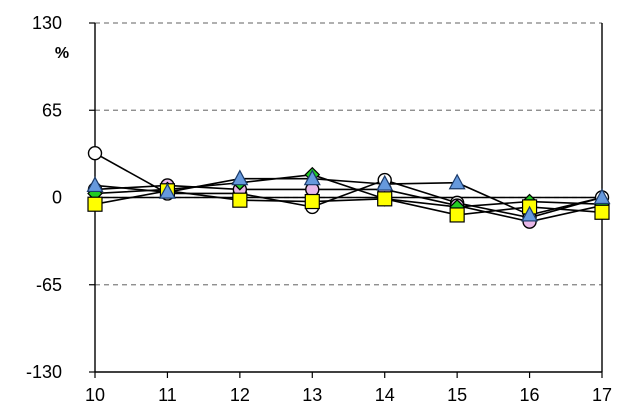 Image resolution: width=629 pixels, height=409 pixels. Describe the element at coordinates (167, 395) in the screenshot. I see `x-tick-label: 11` at that location.